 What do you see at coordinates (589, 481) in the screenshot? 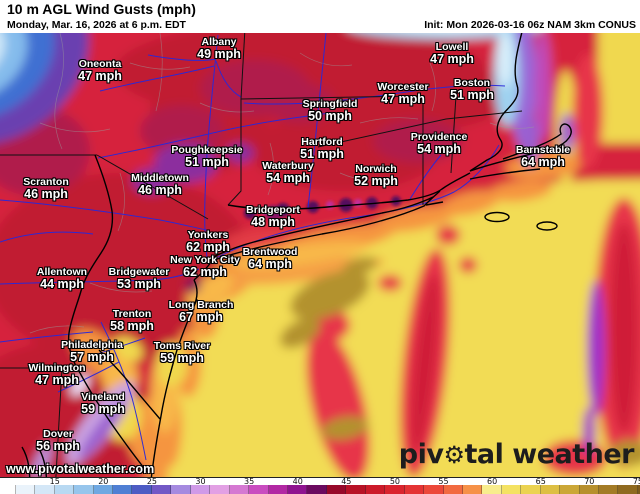
I see `colorbar-tick: 70` at bounding box center [589, 481].